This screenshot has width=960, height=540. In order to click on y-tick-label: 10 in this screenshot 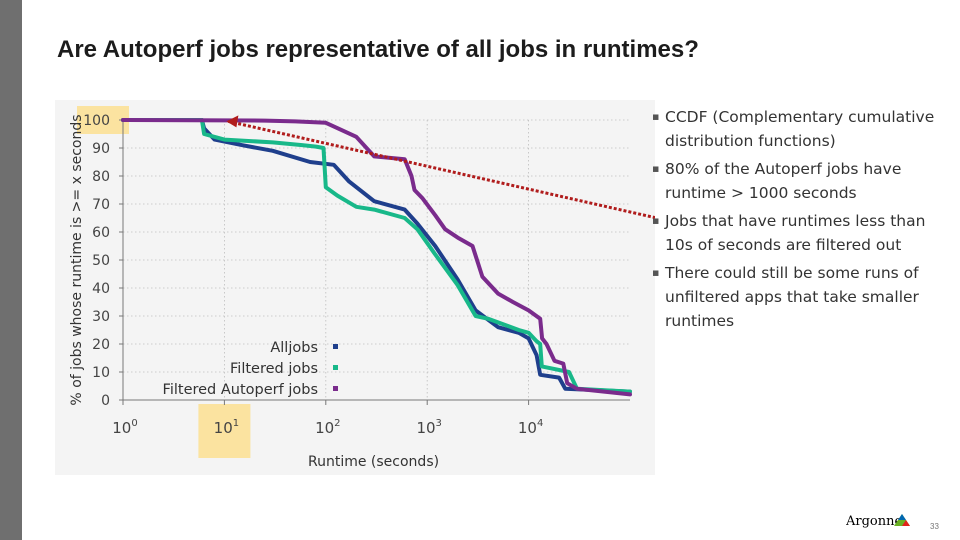, I will do `click(101, 373)`.